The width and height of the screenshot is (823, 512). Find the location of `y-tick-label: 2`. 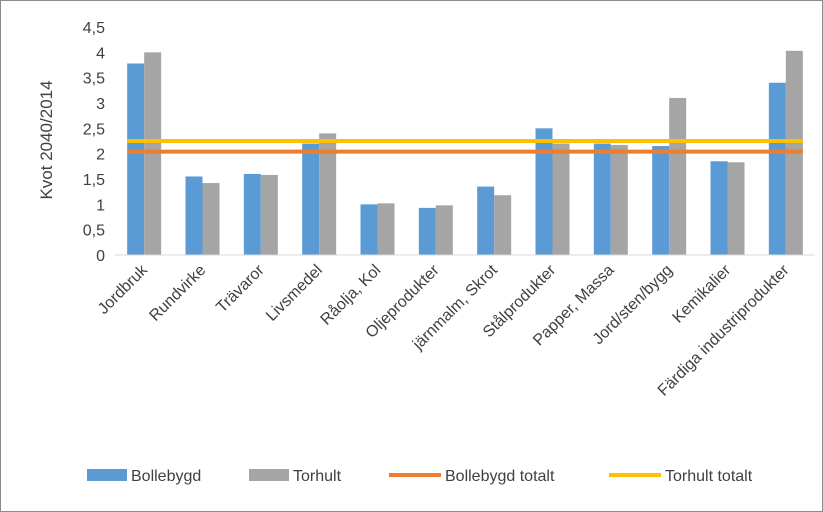

y-tick-label: 2 is located at coordinates (100, 155).